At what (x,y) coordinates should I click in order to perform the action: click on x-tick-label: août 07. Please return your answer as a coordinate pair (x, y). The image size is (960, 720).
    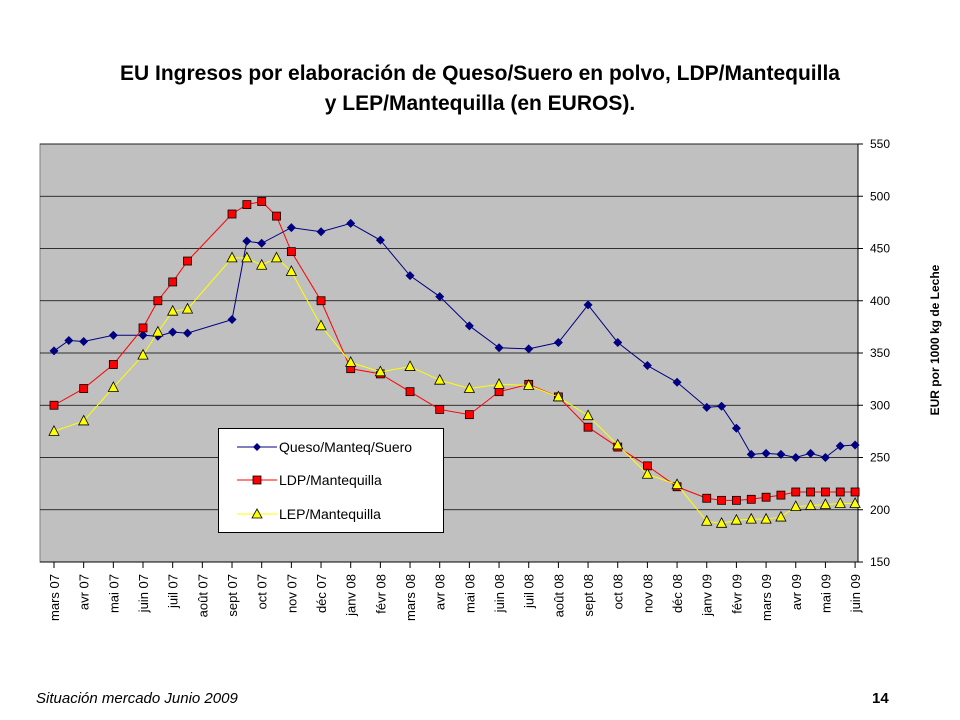
    Looking at the image, I should click on (202, 595).